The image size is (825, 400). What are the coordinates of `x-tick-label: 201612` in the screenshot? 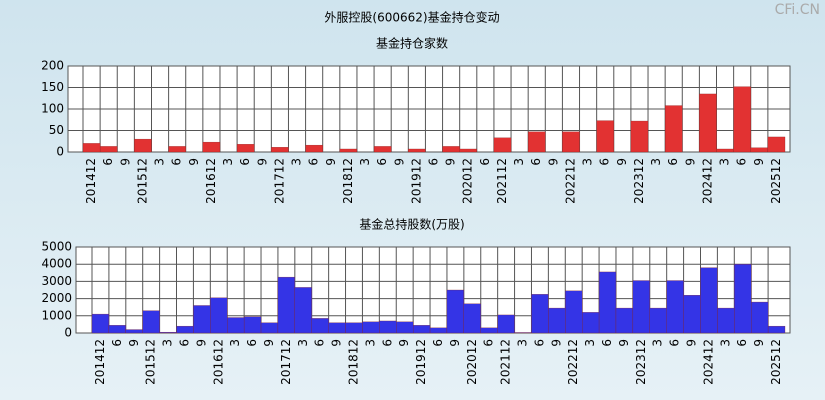 It's located at (211, 181).